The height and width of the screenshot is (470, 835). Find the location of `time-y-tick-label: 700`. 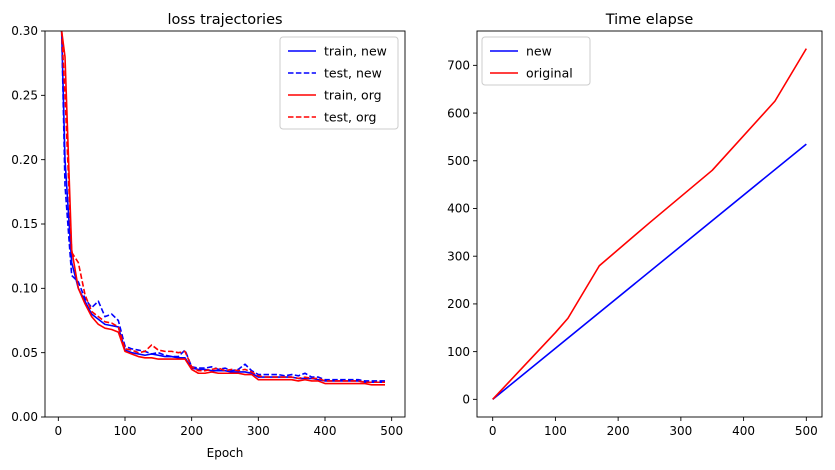

time-y-tick-label: 700 is located at coordinates (458, 66).